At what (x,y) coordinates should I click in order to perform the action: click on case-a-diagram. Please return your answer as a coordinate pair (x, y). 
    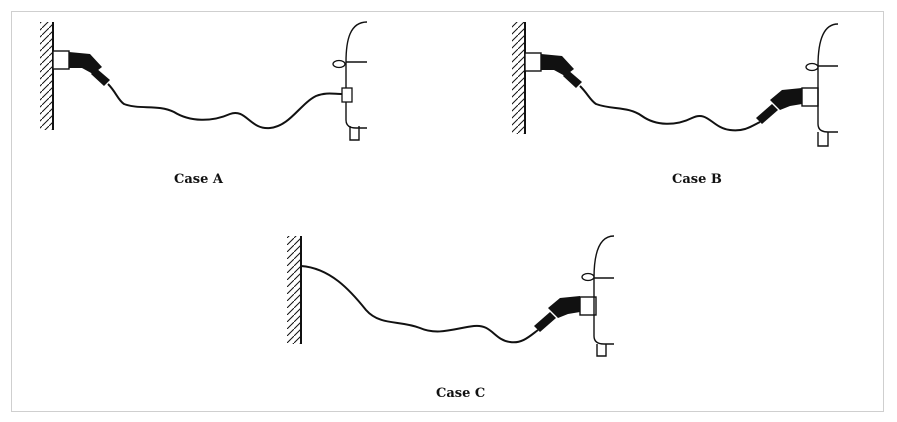
    Looking at the image, I should click on (204, 81).